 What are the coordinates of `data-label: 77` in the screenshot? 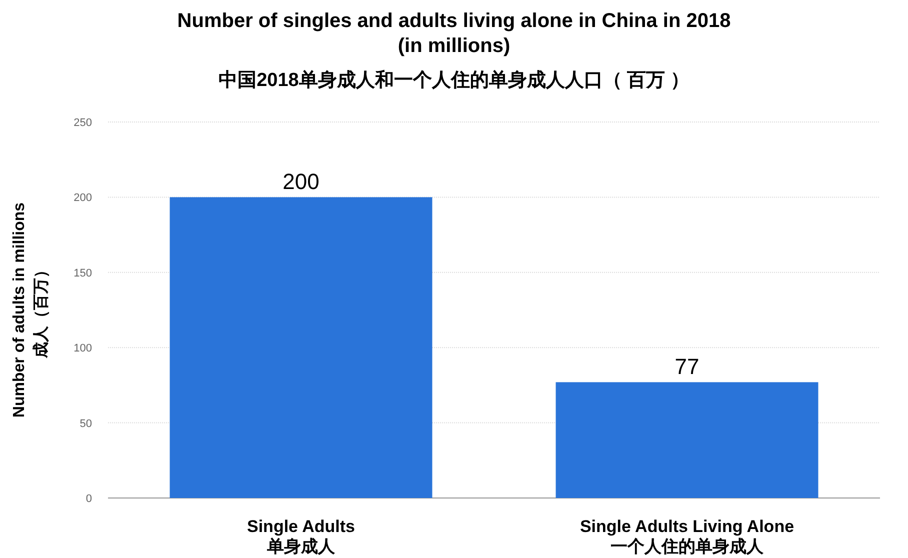 It's located at (687, 367).